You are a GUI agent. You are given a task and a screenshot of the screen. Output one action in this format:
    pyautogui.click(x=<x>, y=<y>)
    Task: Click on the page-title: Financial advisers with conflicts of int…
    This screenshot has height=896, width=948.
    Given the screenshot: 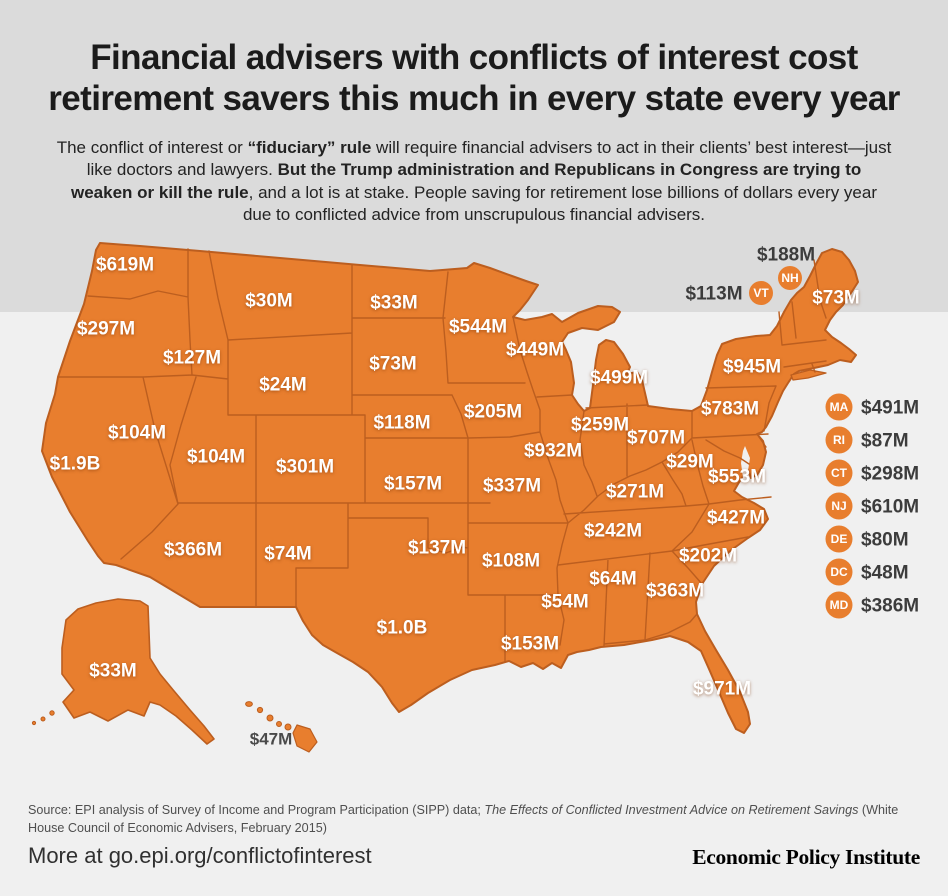 What is the action you would take?
    pyautogui.click(x=474, y=78)
    